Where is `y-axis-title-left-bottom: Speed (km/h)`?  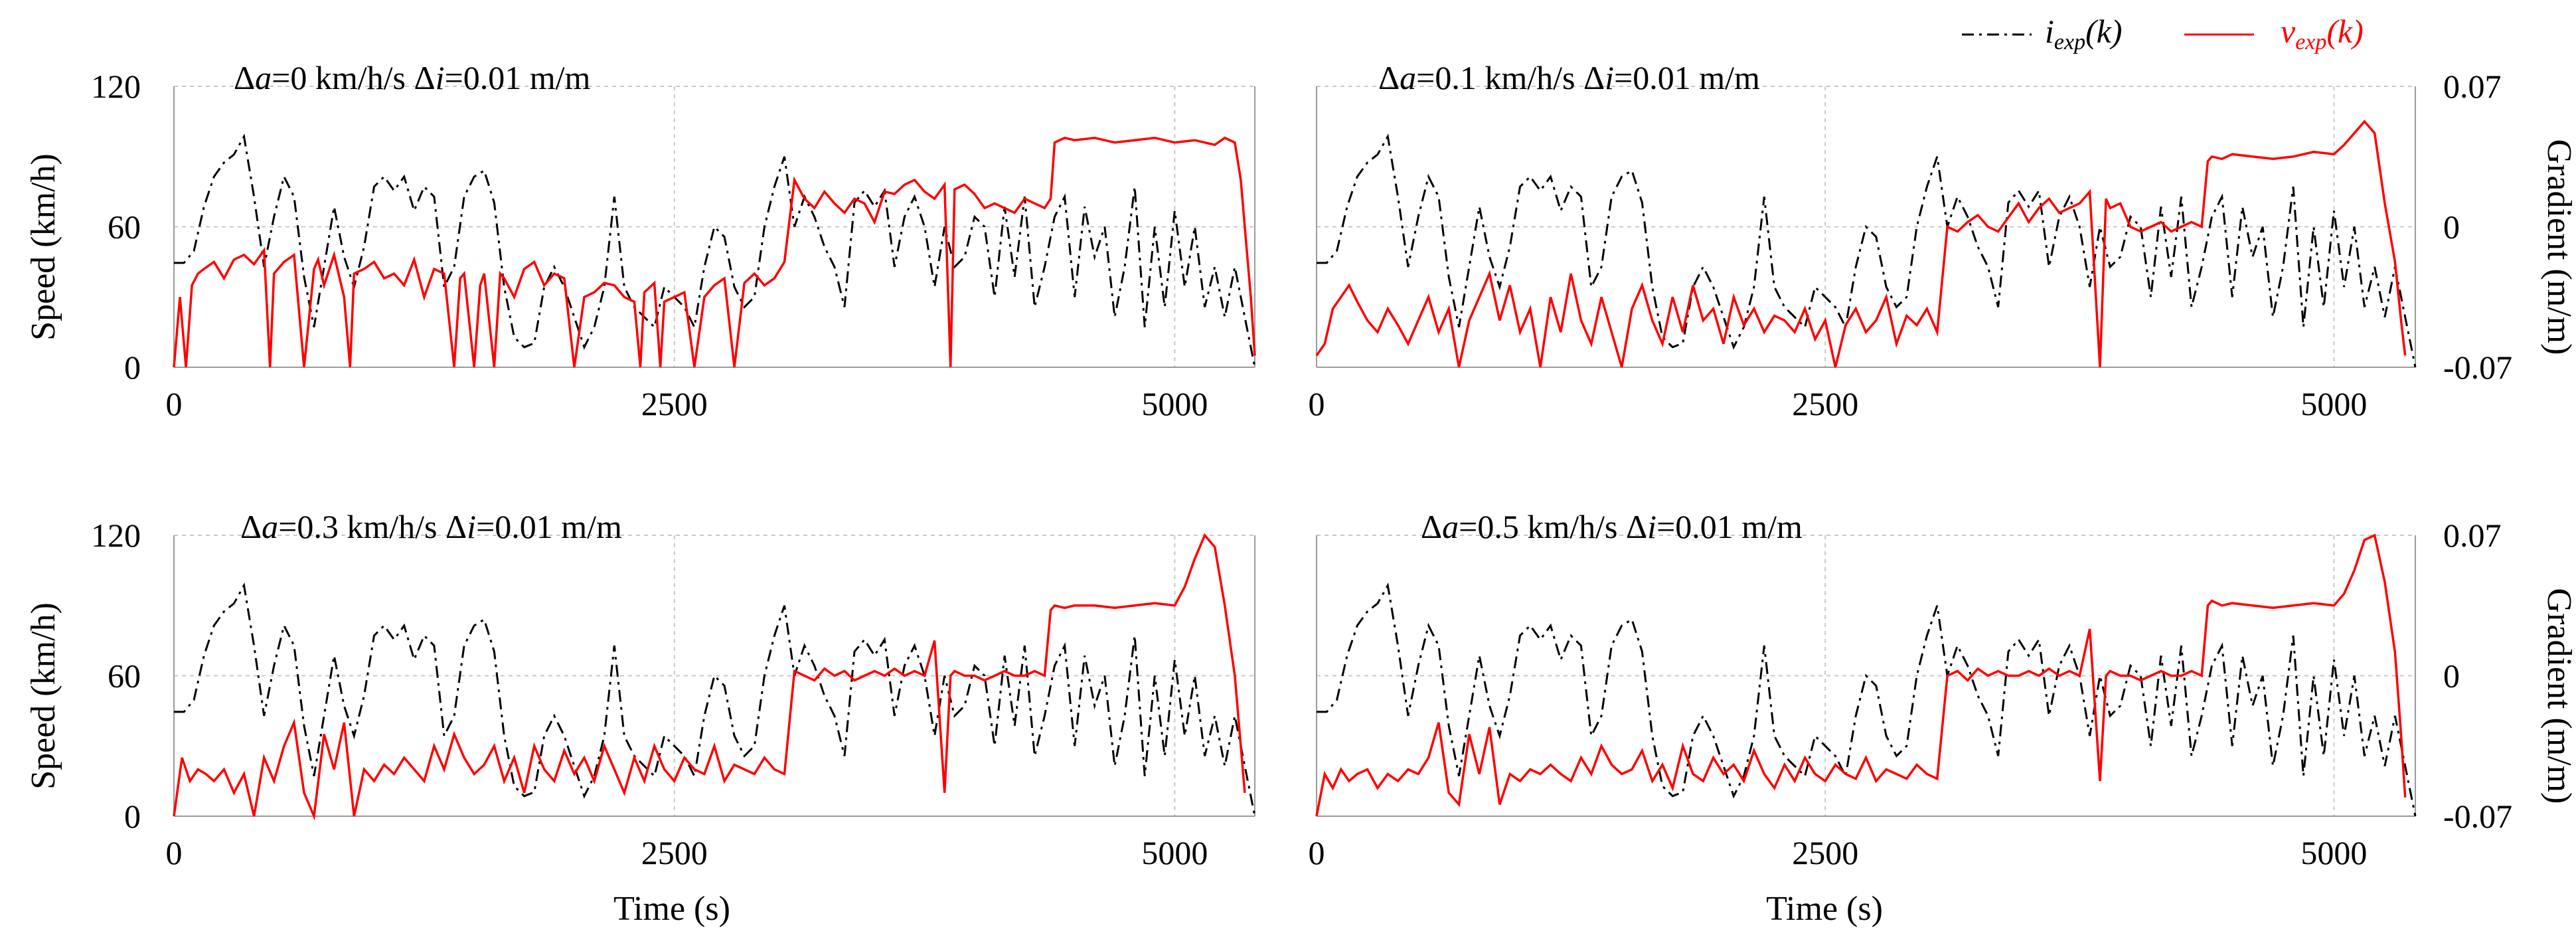 y-axis-title-left-bottom: Speed (km/h) is located at coordinates (43, 696).